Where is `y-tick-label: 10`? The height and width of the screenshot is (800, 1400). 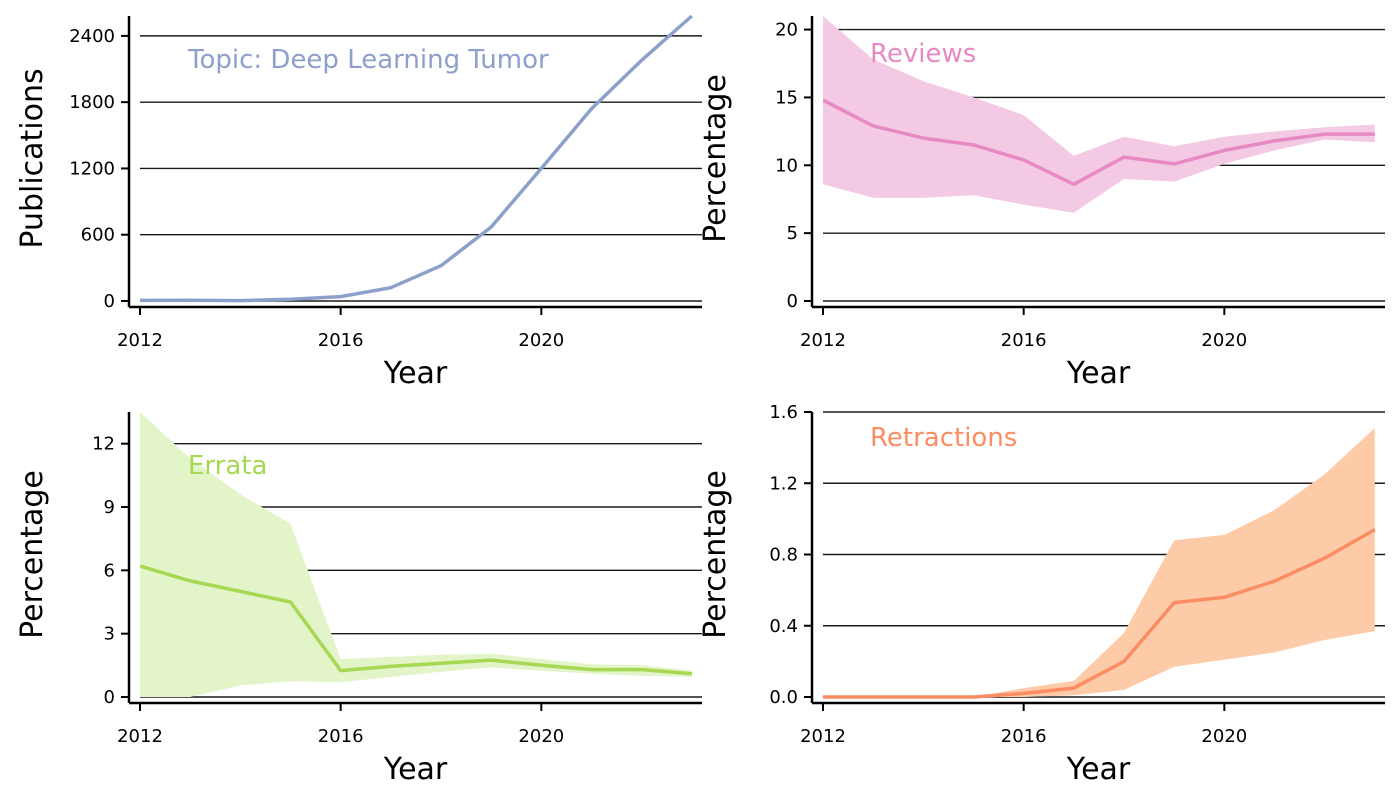 y-tick-label: 10 is located at coordinates (786, 165).